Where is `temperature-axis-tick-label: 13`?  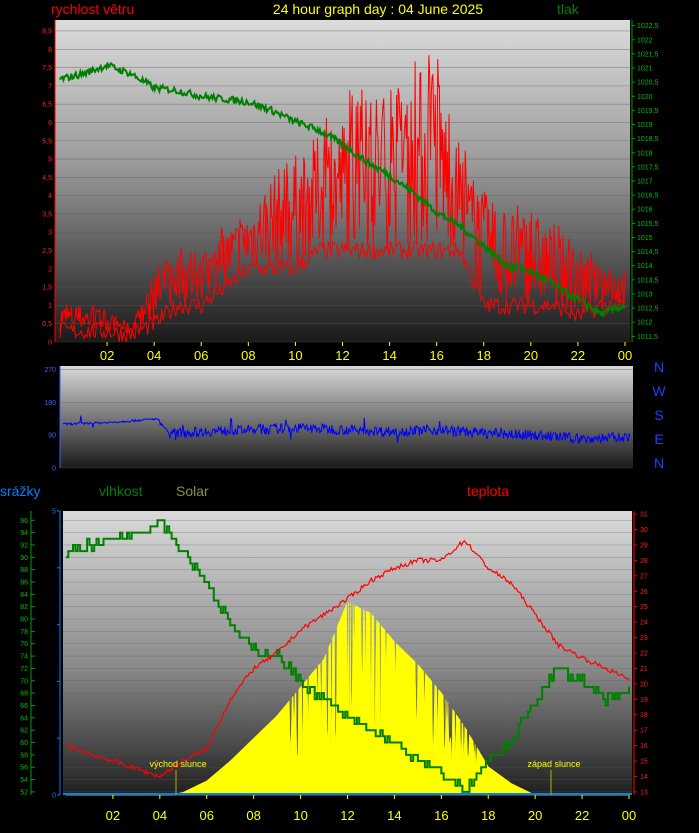 temperature-axis-tick-label: 13 is located at coordinates (644, 792).